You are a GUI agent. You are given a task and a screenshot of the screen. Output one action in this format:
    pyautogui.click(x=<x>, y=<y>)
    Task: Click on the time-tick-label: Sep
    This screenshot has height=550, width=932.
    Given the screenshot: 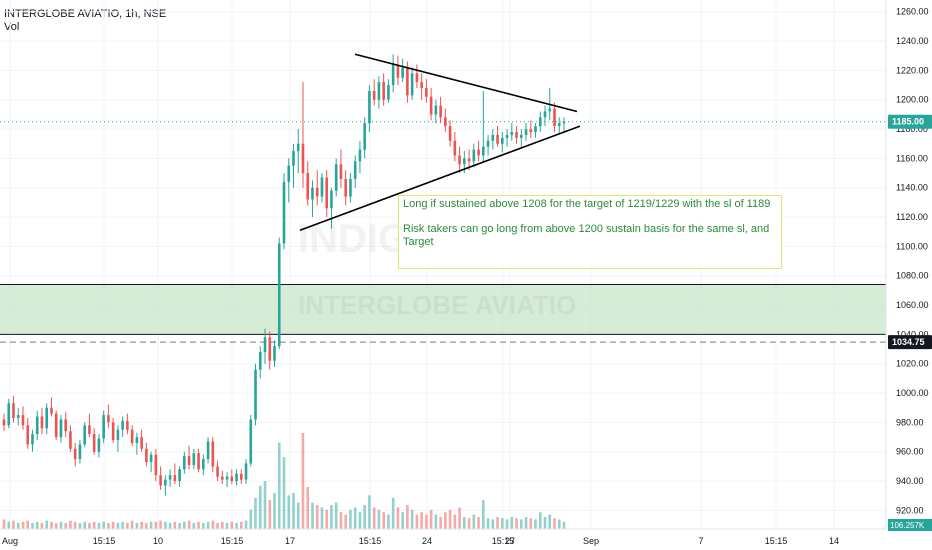 What is the action you would take?
    pyautogui.click(x=591, y=541)
    